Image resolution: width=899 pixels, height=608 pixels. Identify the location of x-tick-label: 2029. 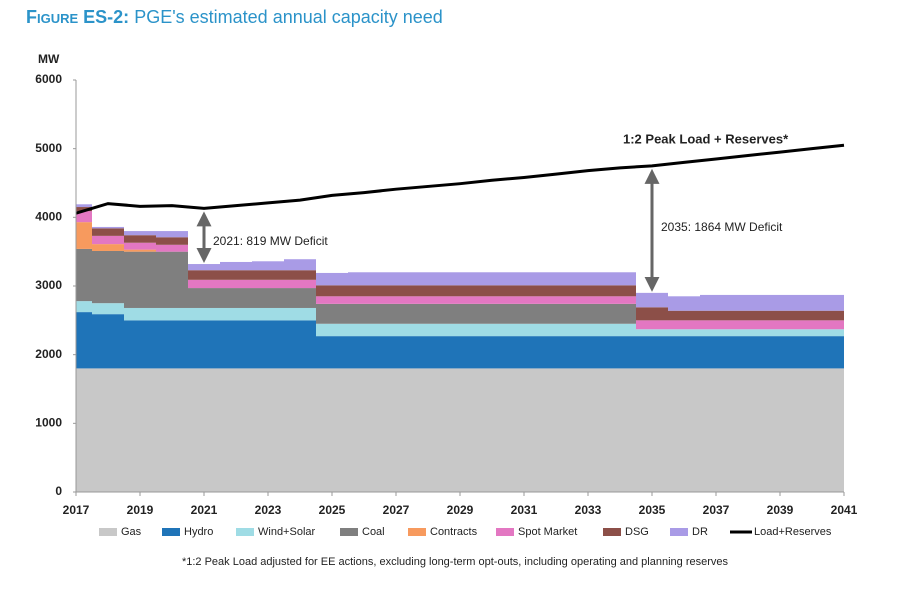
(460, 510).